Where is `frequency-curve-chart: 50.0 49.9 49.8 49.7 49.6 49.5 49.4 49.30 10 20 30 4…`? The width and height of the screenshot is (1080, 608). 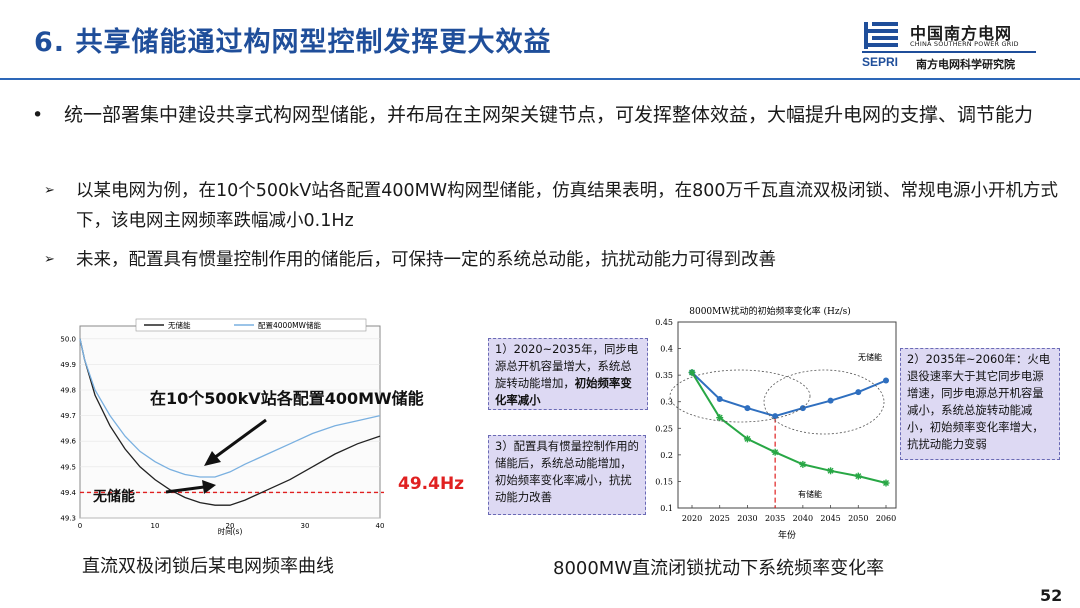
frequency-curve-chart: 50.0 49.9 49.8 49.7 49.6 49.5 49.4 49.30 10 20 30 4… is located at coordinates (214, 431).